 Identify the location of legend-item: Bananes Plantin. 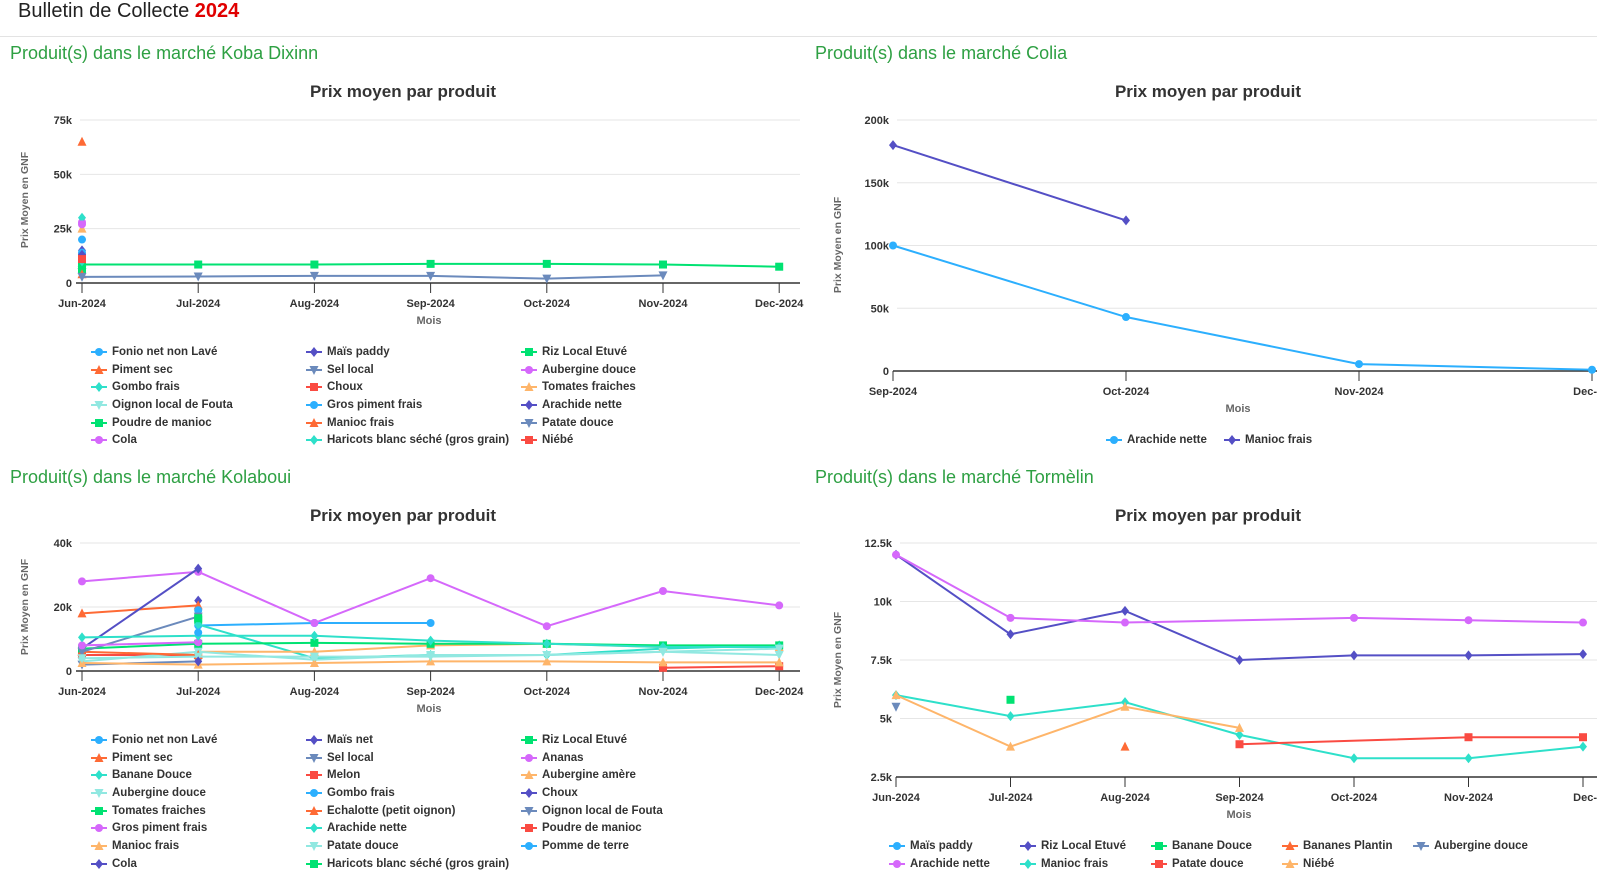
(1346, 846).